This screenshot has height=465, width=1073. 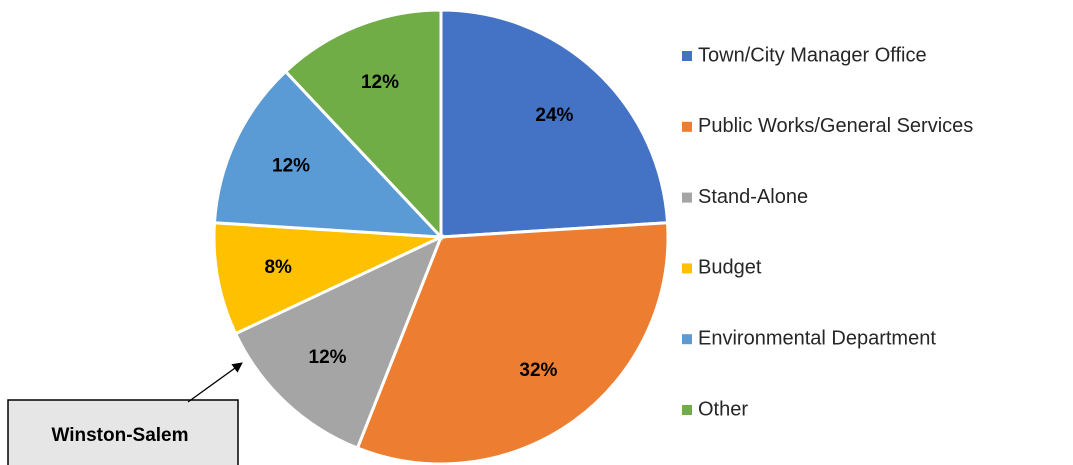 I want to click on legend-label: Budget, so click(x=730, y=268).